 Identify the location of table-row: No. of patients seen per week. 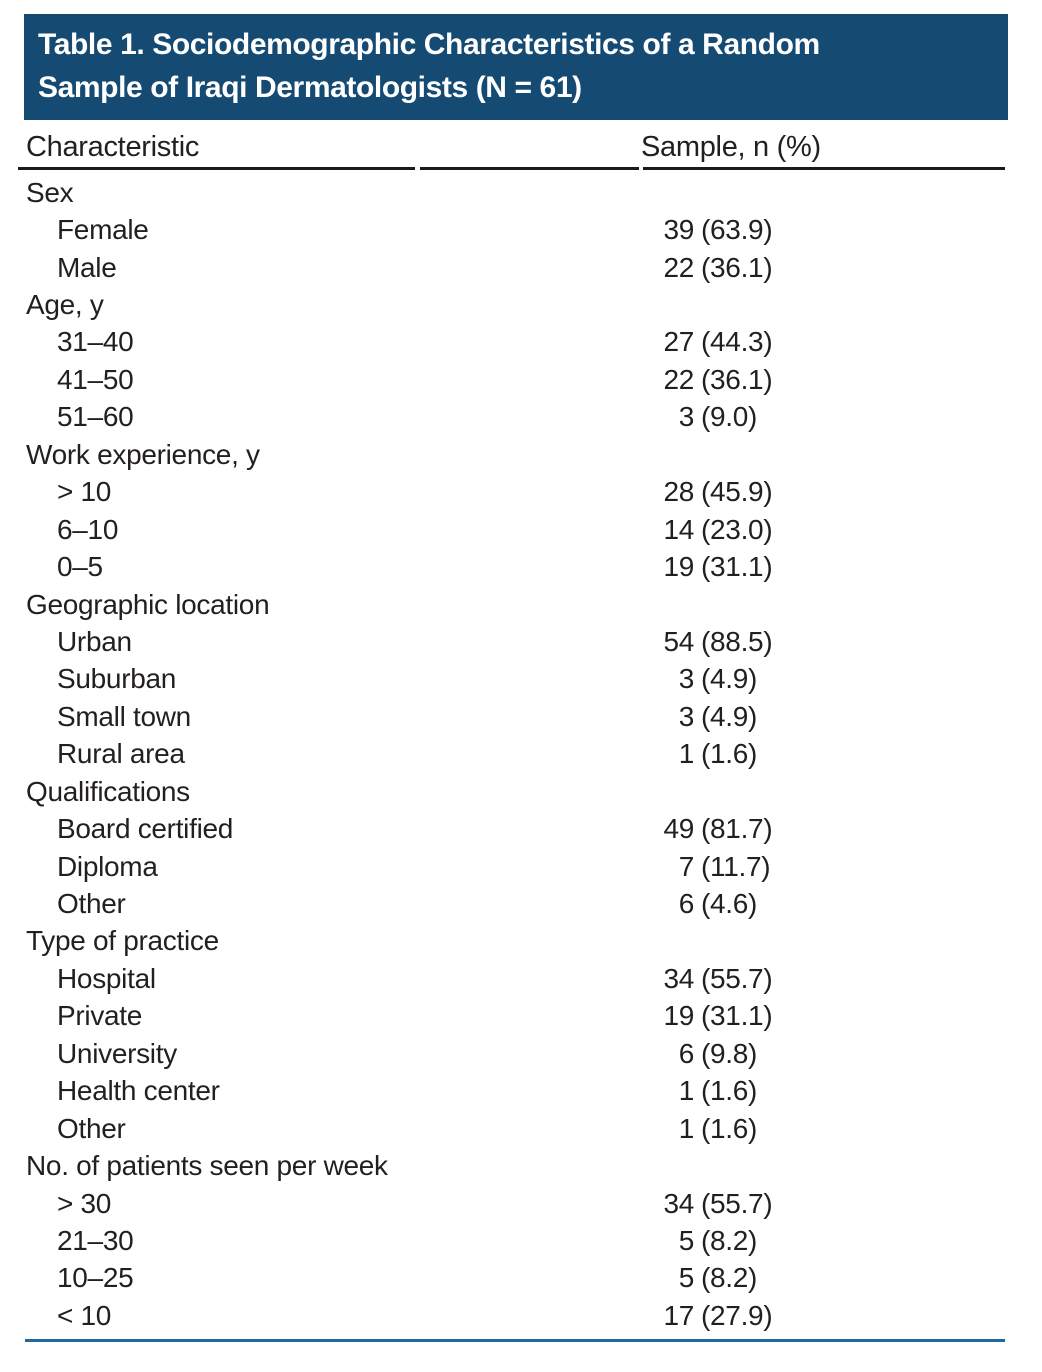
(521, 1165).